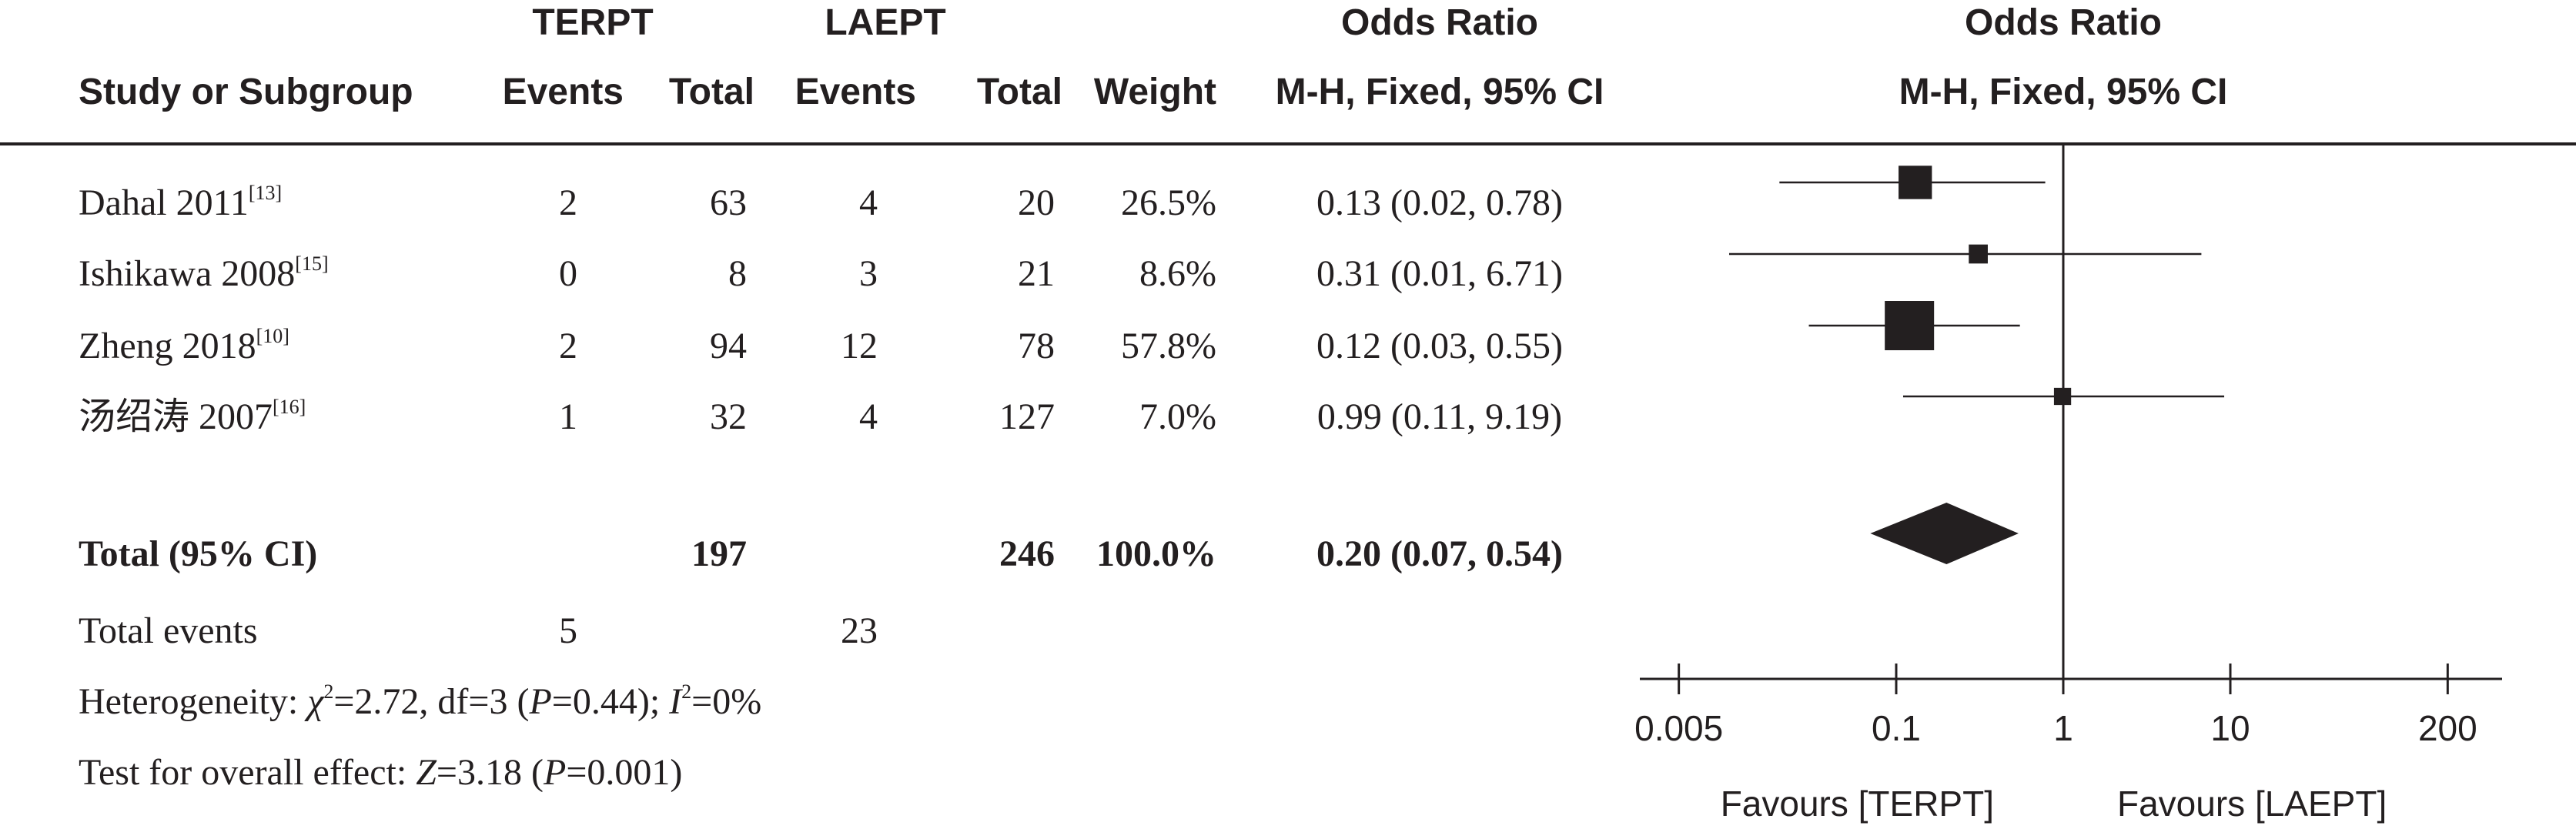  Describe the element at coordinates (1177, 273) in the screenshot. I see `weight-cell: 8.6%` at that location.